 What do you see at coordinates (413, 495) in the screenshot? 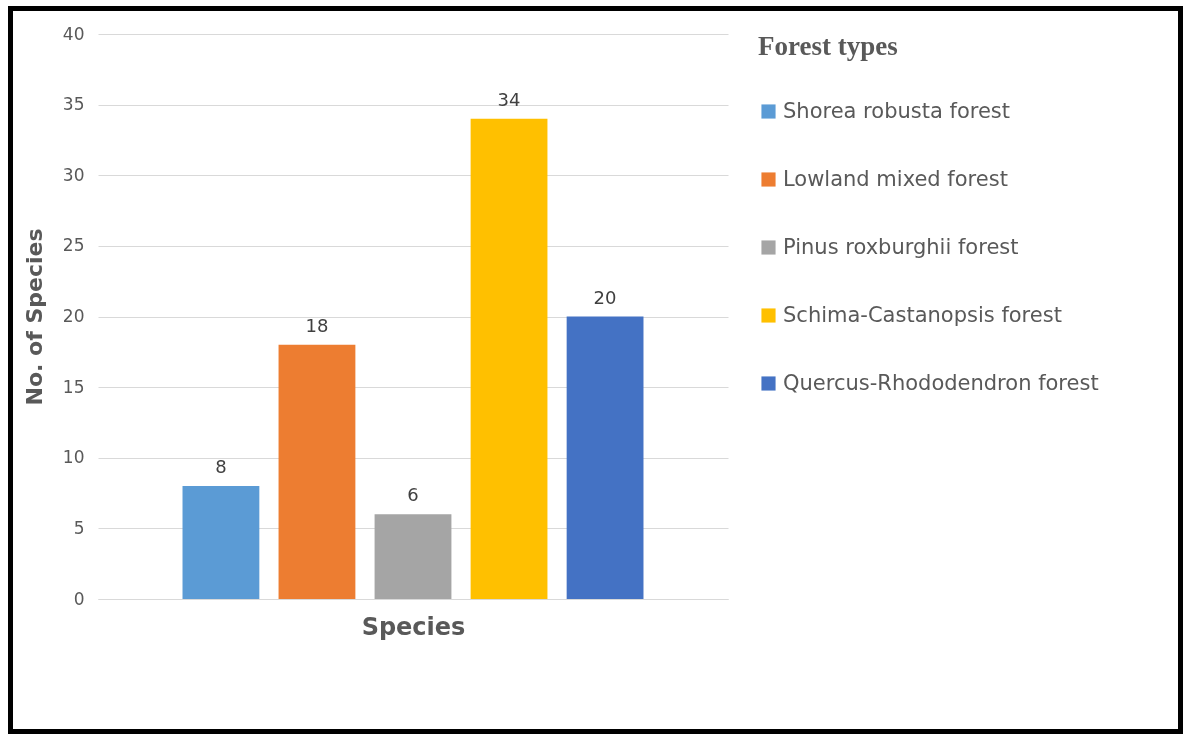
I see `data-label: 6` at bounding box center [413, 495].